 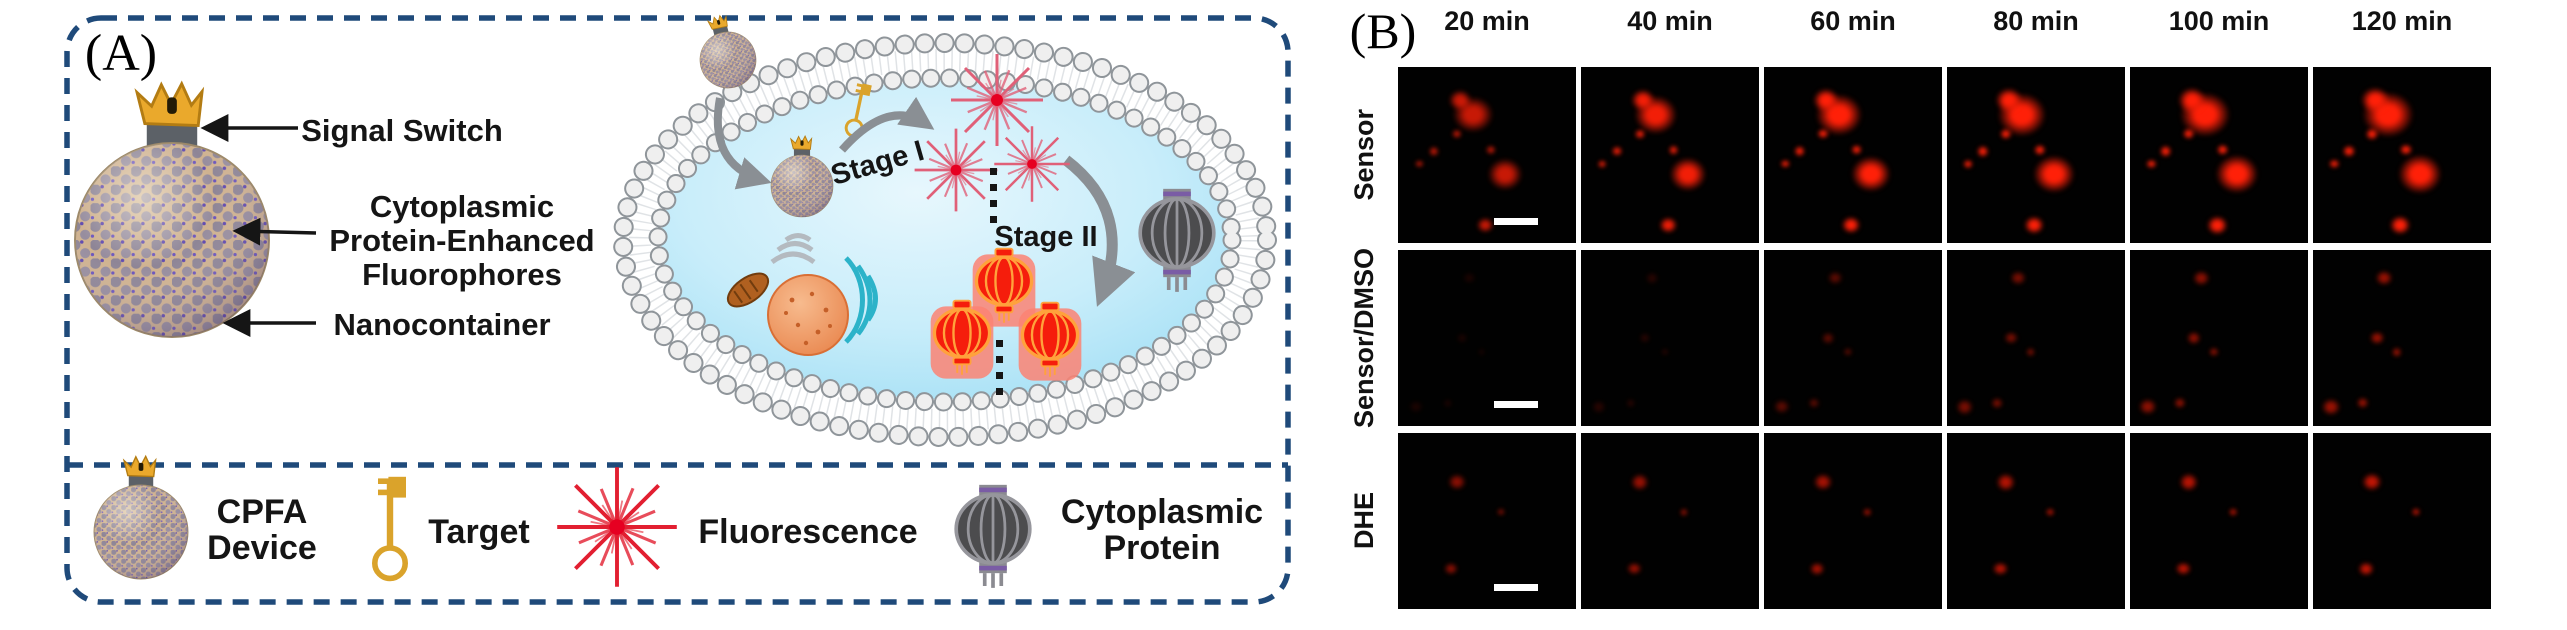 What do you see at coordinates (2219, 338) in the screenshot?
I see `micrograph-sensor-dmso-100min` at bounding box center [2219, 338].